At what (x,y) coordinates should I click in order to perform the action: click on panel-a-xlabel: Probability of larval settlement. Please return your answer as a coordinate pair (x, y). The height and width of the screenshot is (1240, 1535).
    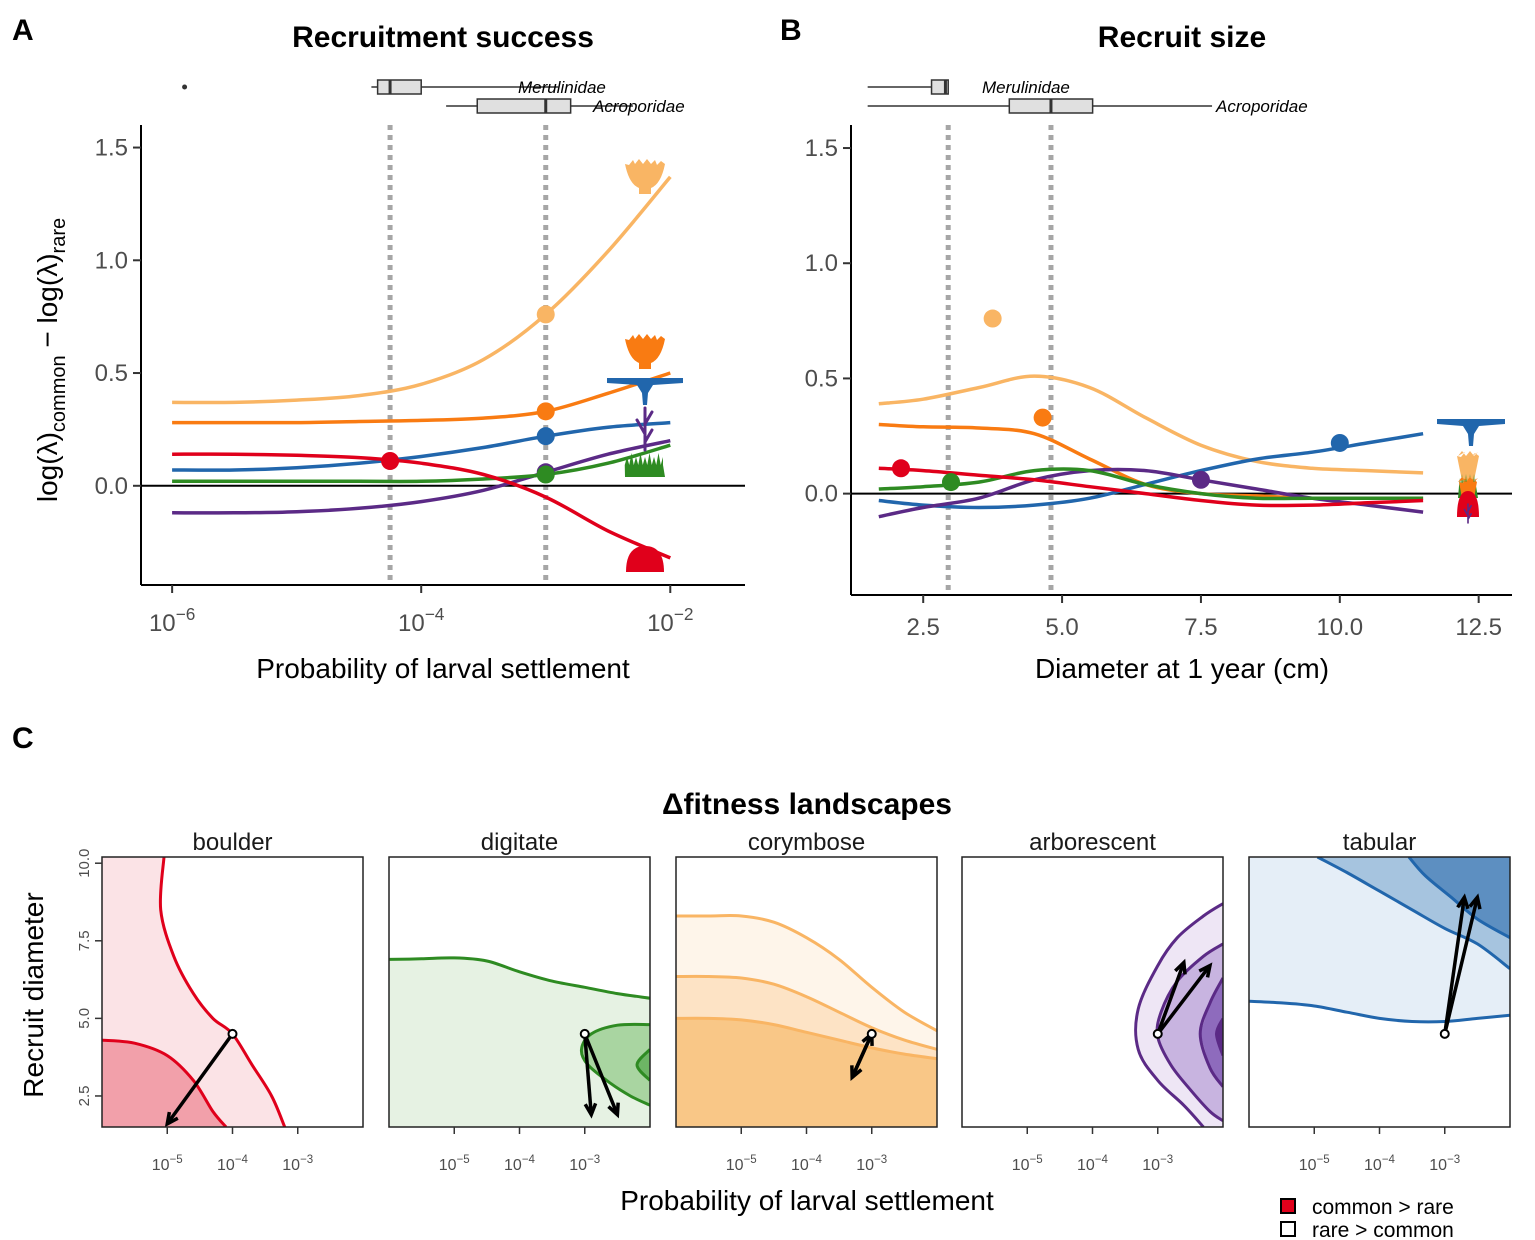
    Looking at the image, I should click on (443, 668).